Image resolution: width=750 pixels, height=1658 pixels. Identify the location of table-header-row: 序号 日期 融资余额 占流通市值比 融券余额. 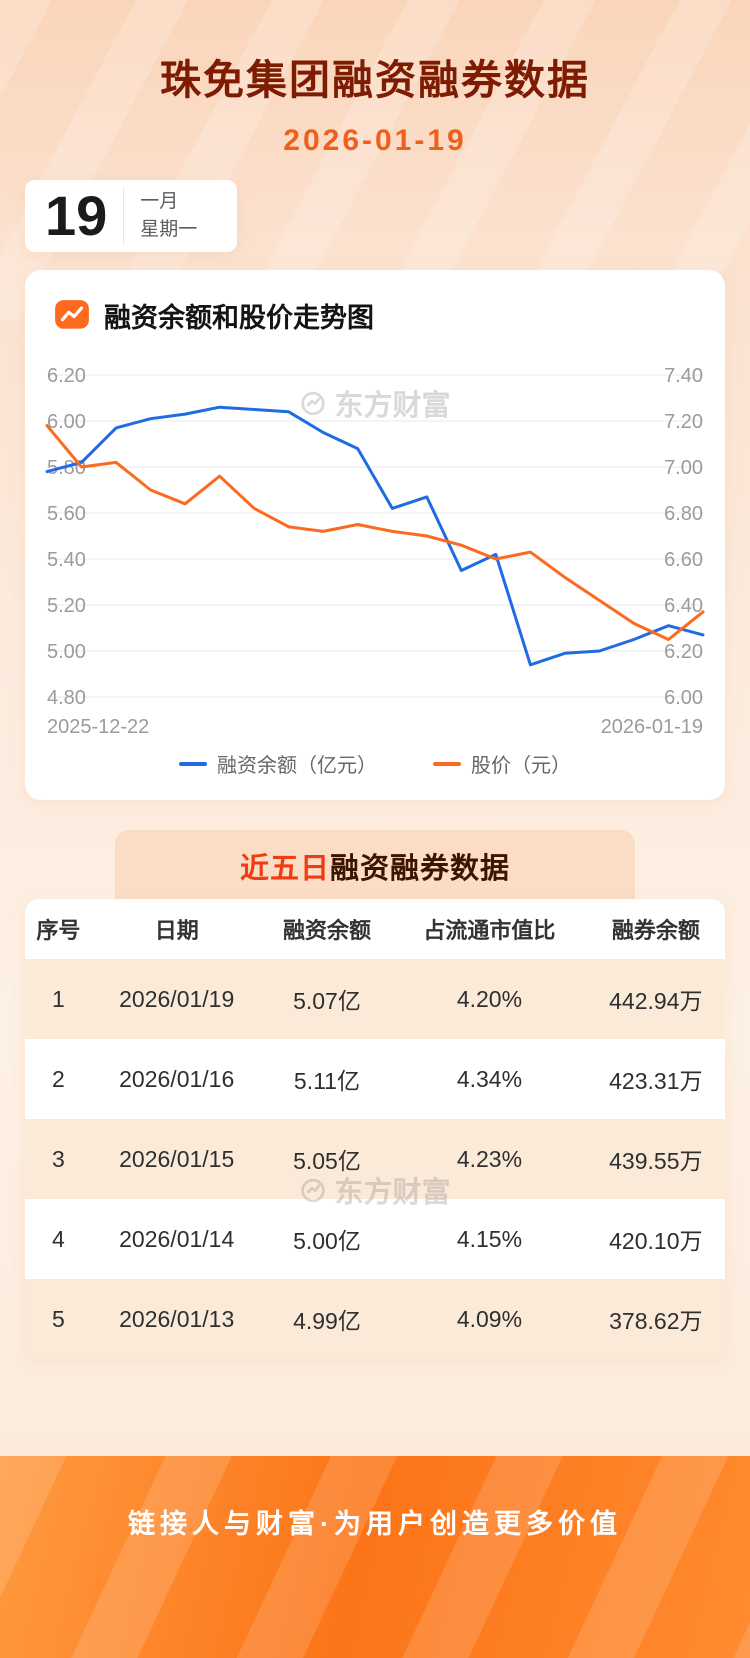
(375, 929).